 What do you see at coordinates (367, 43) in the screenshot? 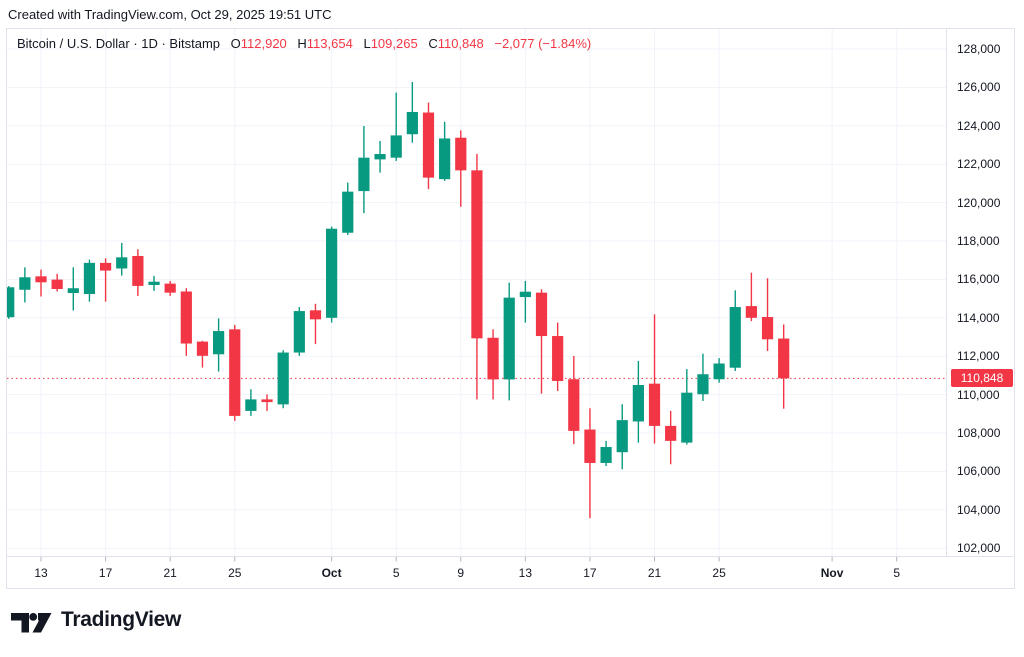
I see `low-label: L` at bounding box center [367, 43].